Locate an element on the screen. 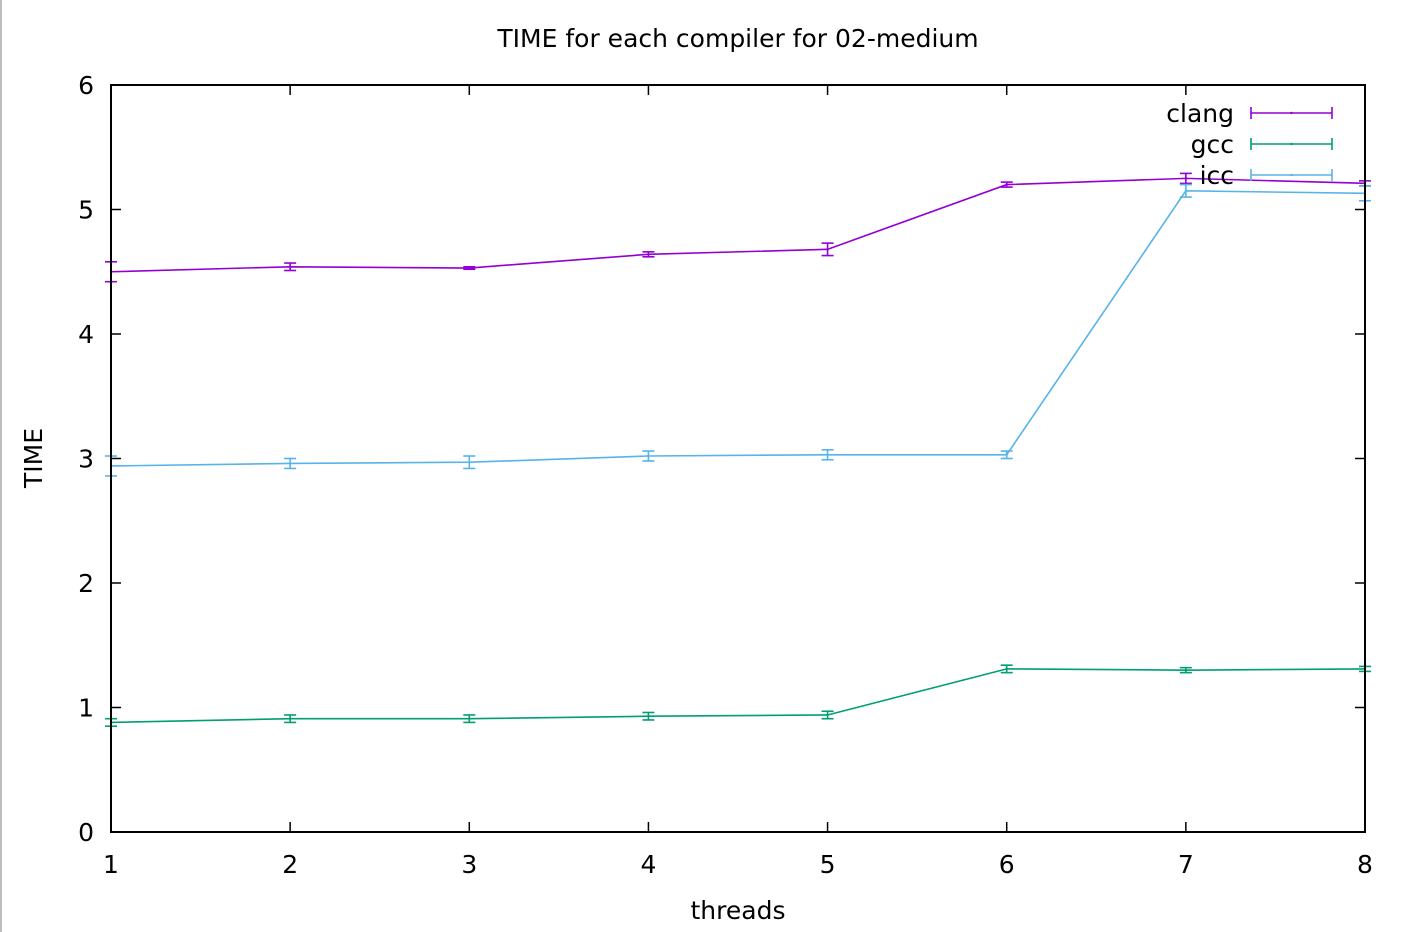 This screenshot has height=932, width=1418. x-tick-label: 1 is located at coordinates (111, 864).